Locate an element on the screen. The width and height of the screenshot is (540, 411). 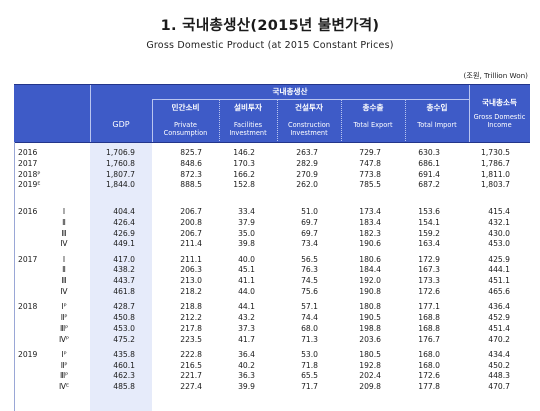
cell-total-import: 176.7 is located at coordinates (429, 339).